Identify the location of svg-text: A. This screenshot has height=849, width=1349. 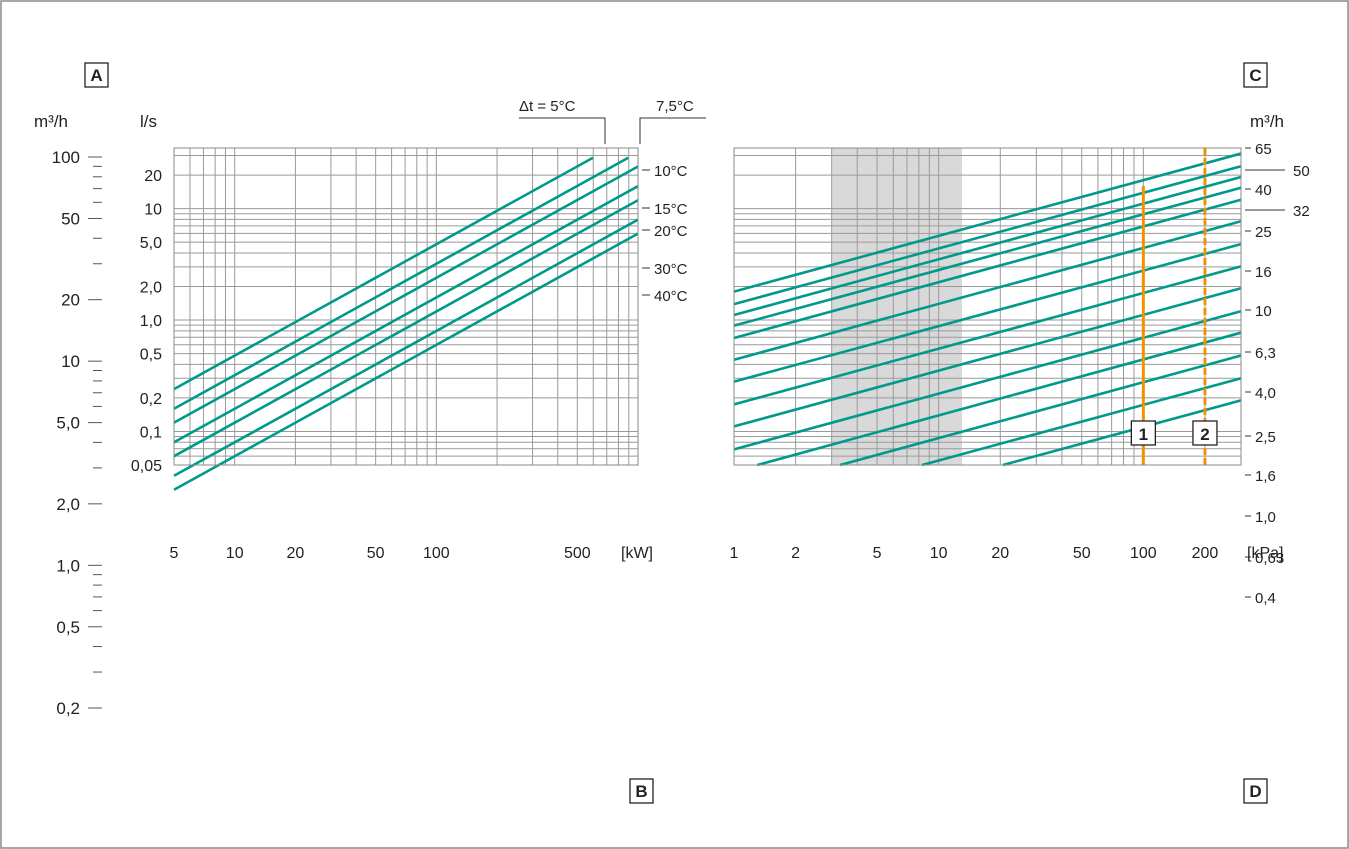
(96, 75).